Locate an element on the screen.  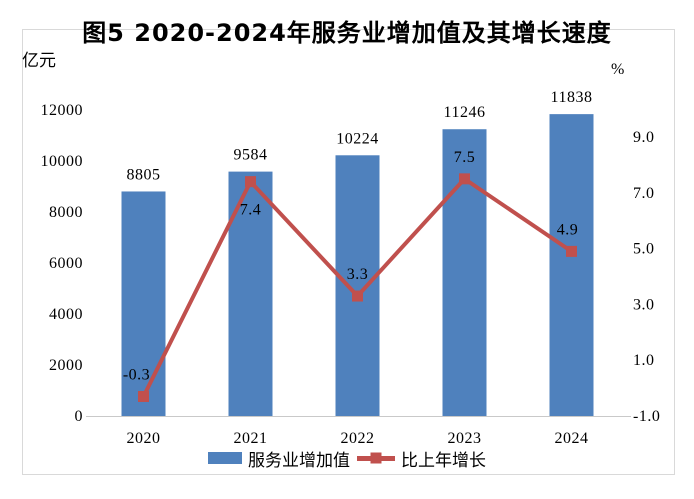
line-marker-icon is located at coordinates (376, 458).